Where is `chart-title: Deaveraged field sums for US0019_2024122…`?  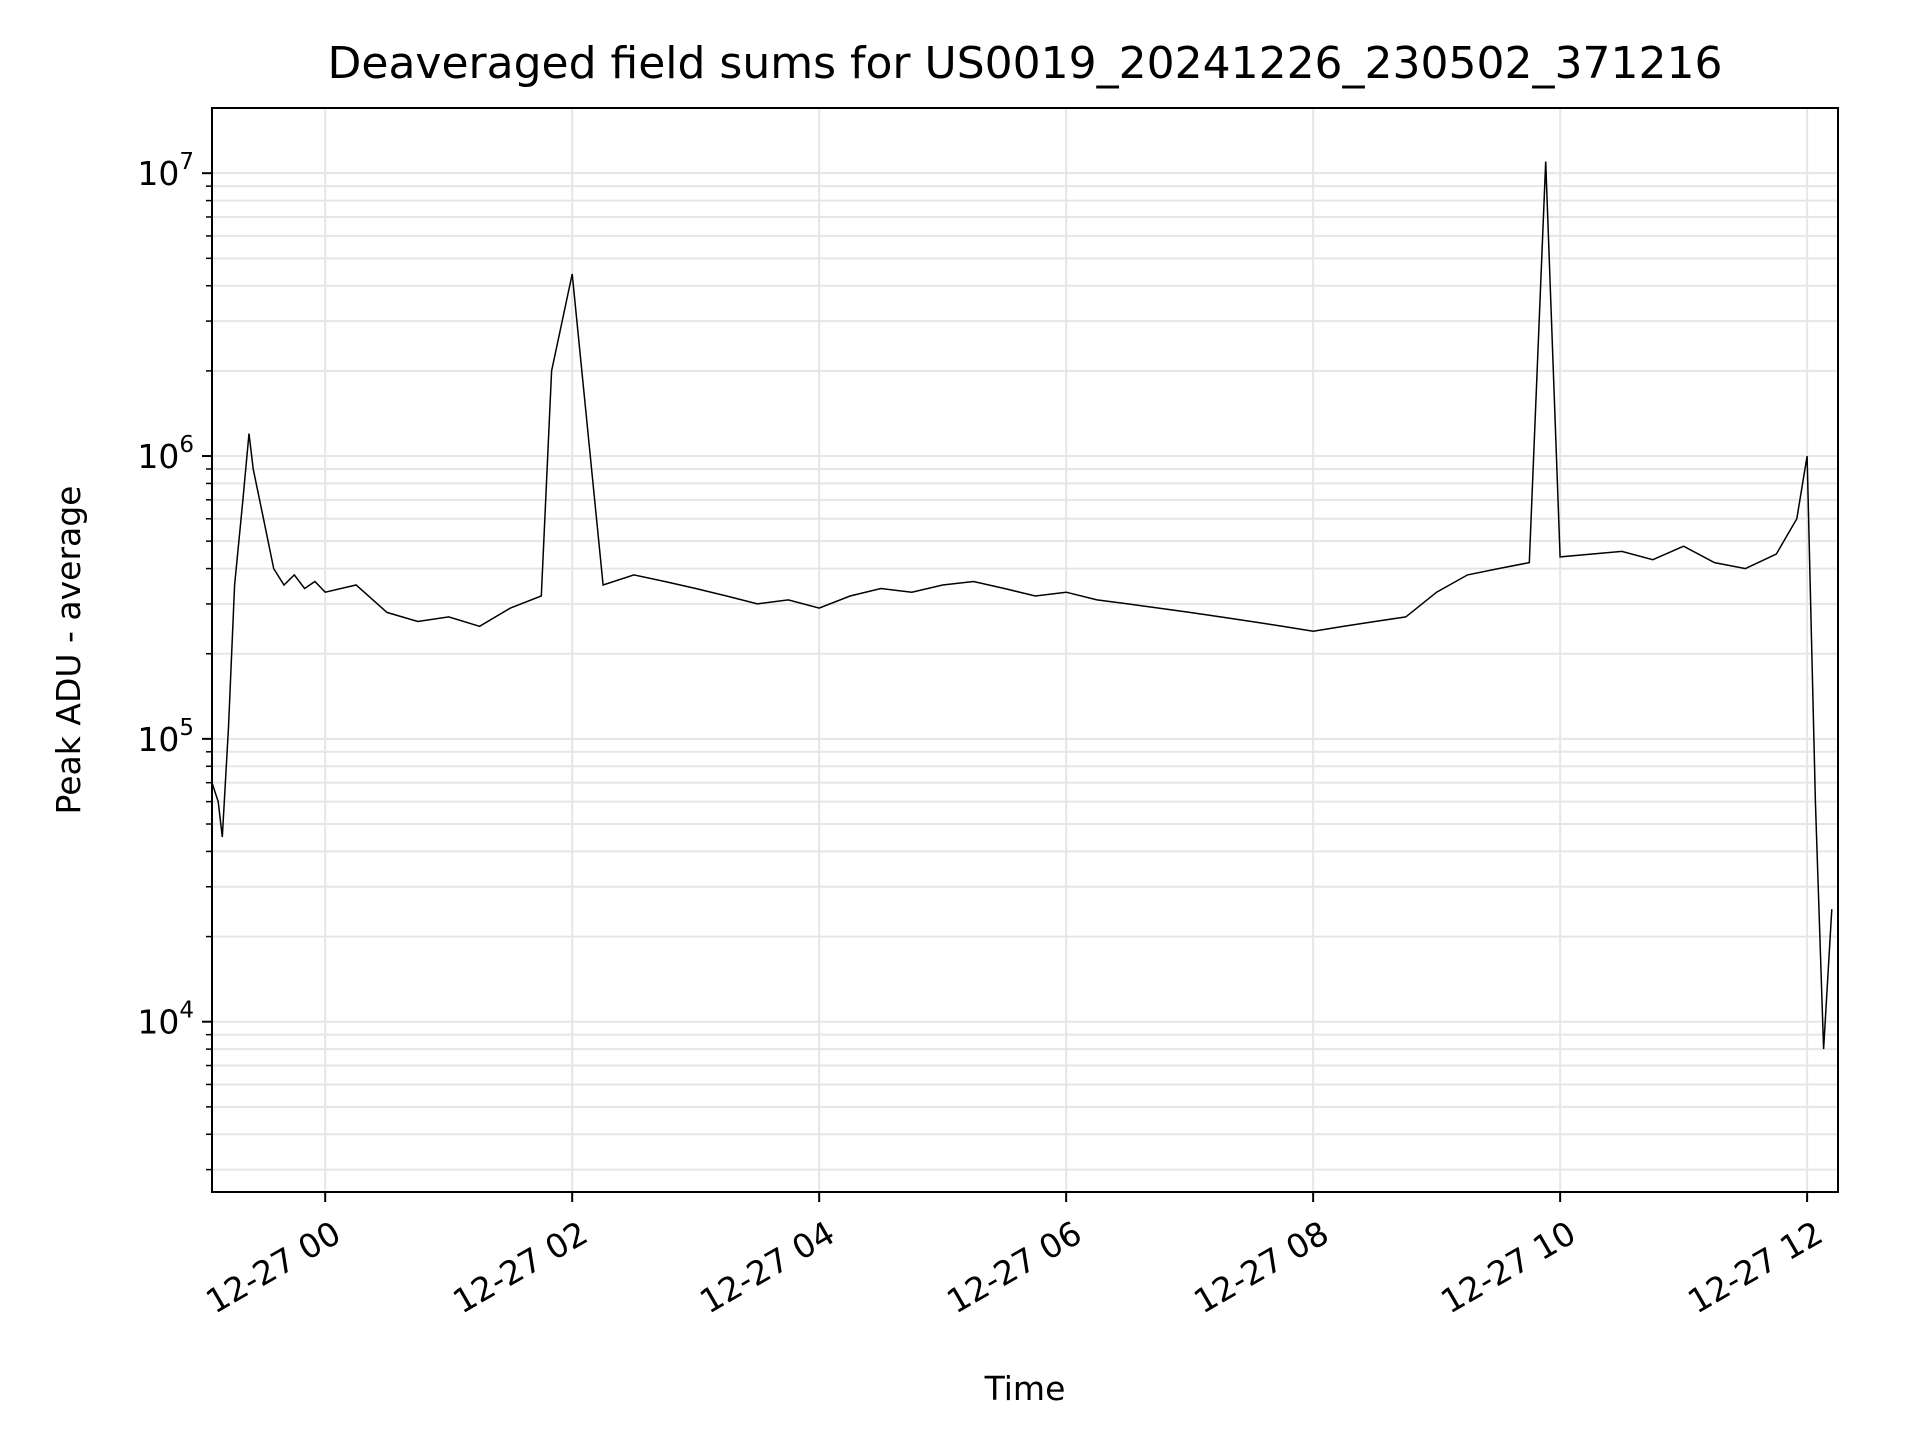 chart-title: Deaveraged field sums for US0019_2024122… is located at coordinates (1025, 63).